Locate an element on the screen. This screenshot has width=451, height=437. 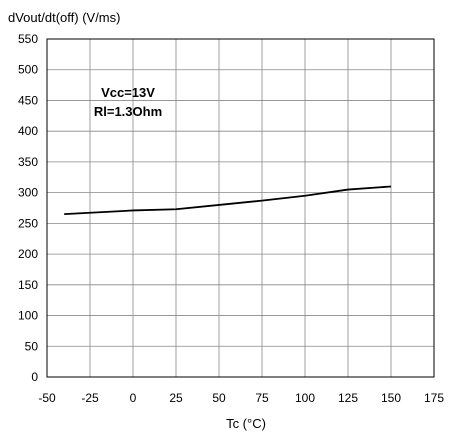
x-tick-label: 175 is located at coordinates (434, 398).